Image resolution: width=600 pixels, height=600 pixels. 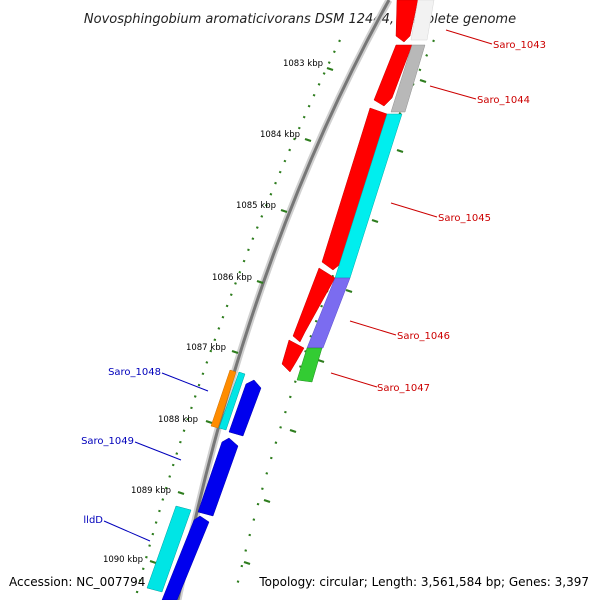 I want to click on gene-saro-1047-gene, so click(x=309, y=365).